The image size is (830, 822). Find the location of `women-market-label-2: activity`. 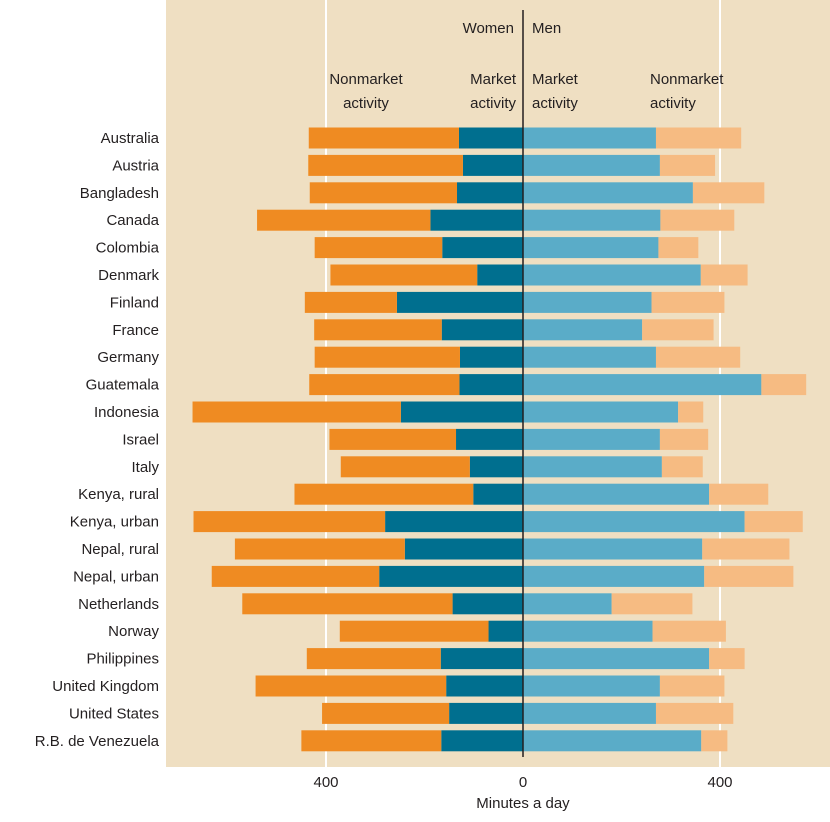

women-market-label-2: activity is located at coordinates (493, 103).